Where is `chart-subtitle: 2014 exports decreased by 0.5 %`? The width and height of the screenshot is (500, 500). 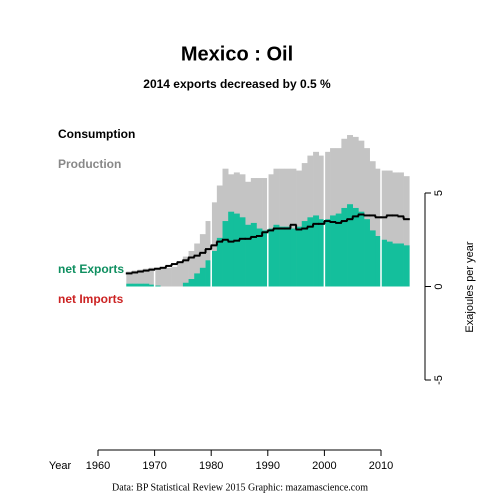 chart-subtitle: 2014 exports decreased by 0.5 % is located at coordinates (237, 84).